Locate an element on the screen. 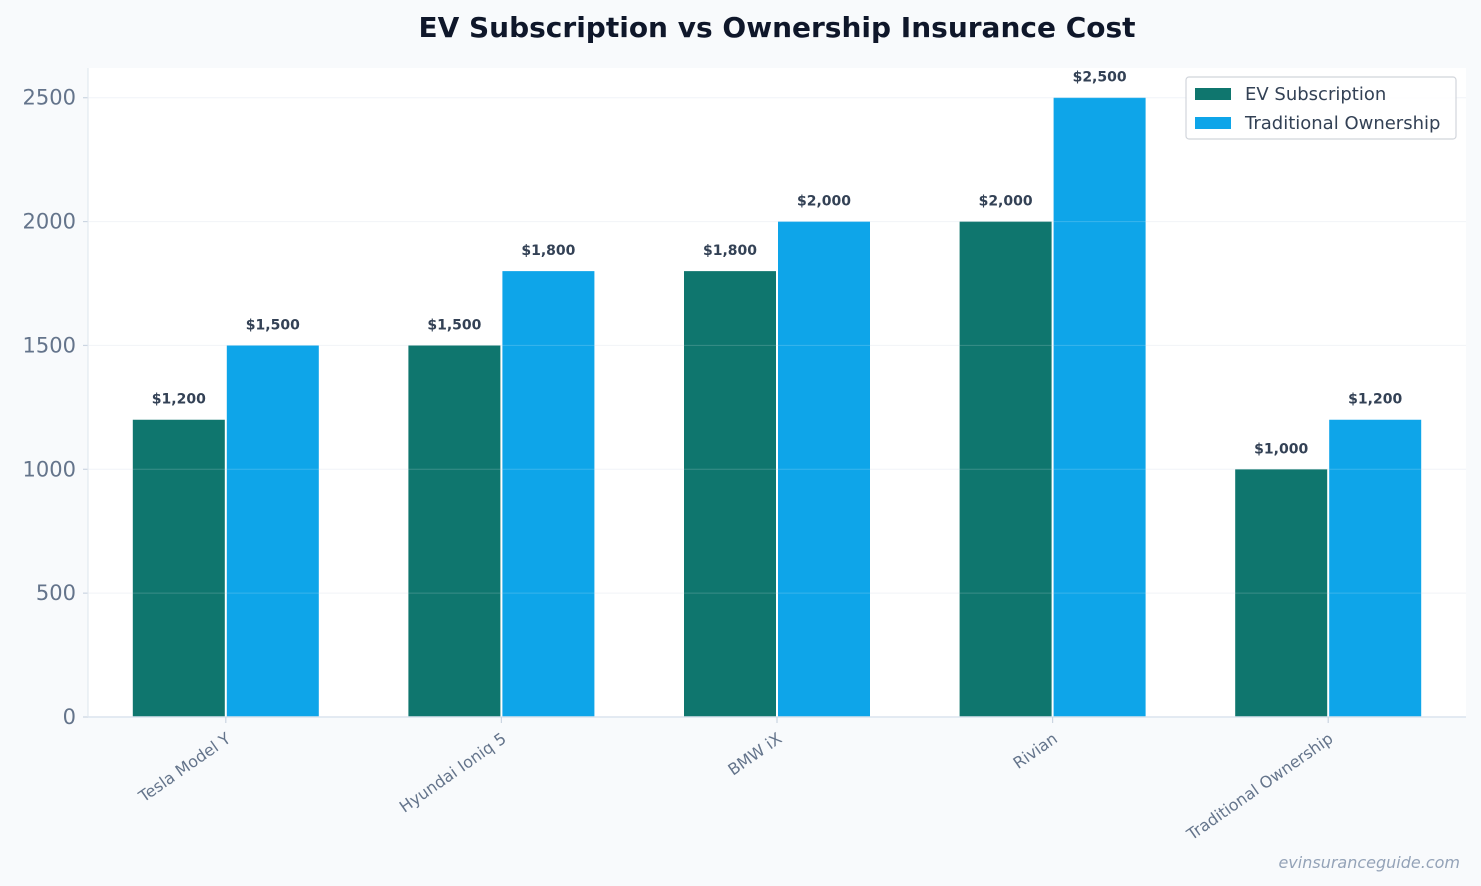  y-tick-label: 500 is located at coordinates (56, 593).